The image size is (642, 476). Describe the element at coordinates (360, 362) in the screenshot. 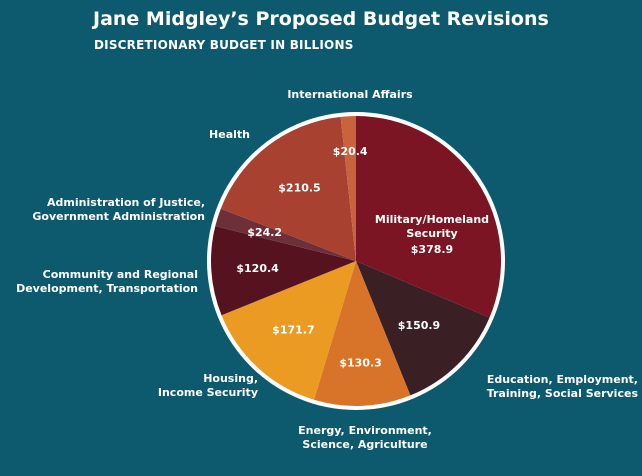

I see `slice-value-2: $130.3` at that location.